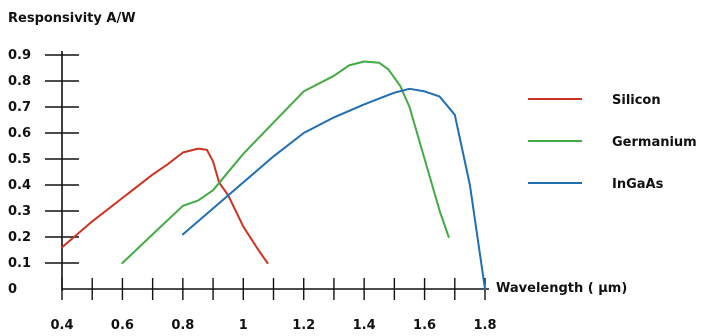 The image size is (712, 336). I want to click on y-tick-label: 0.9, so click(19, 55).